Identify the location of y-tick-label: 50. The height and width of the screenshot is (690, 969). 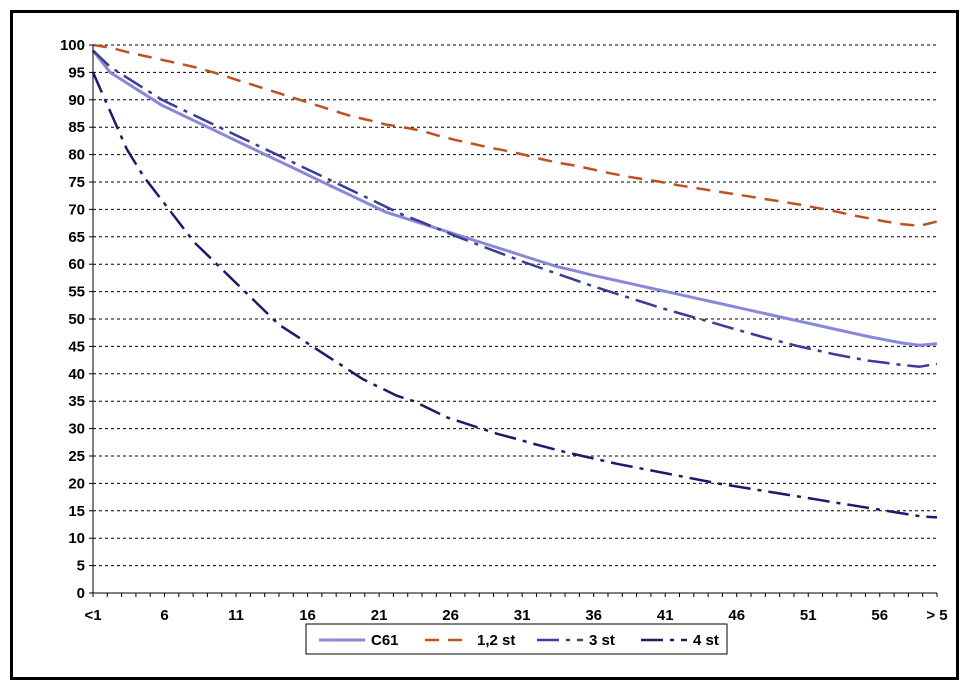
(76, 319).